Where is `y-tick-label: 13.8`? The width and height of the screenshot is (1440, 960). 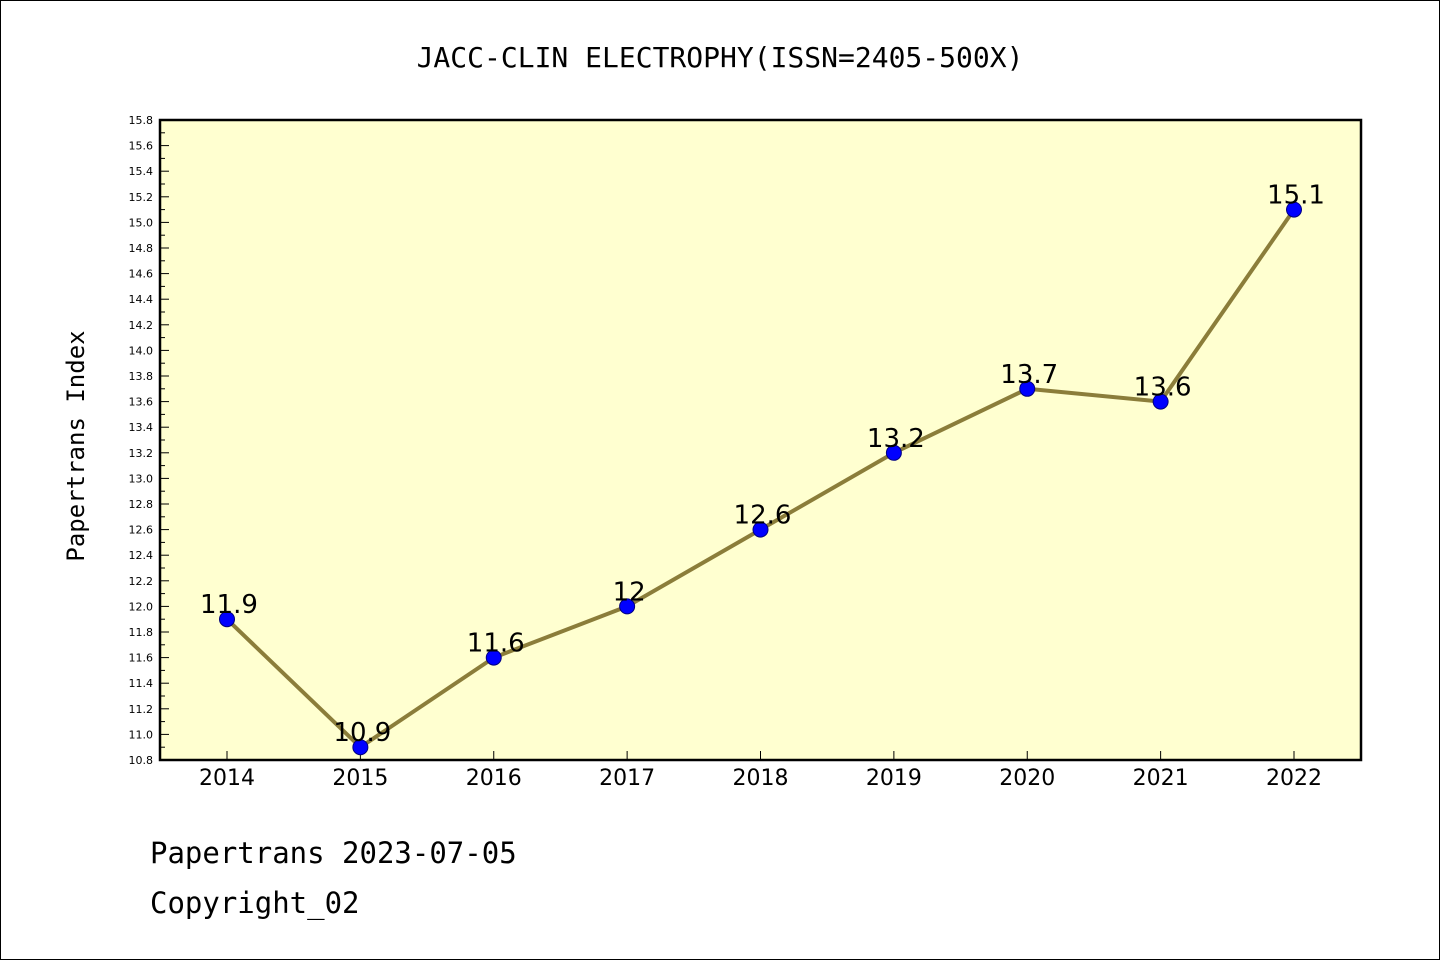
y-tick-label: 13.8 is located at coordinates (141, 376).